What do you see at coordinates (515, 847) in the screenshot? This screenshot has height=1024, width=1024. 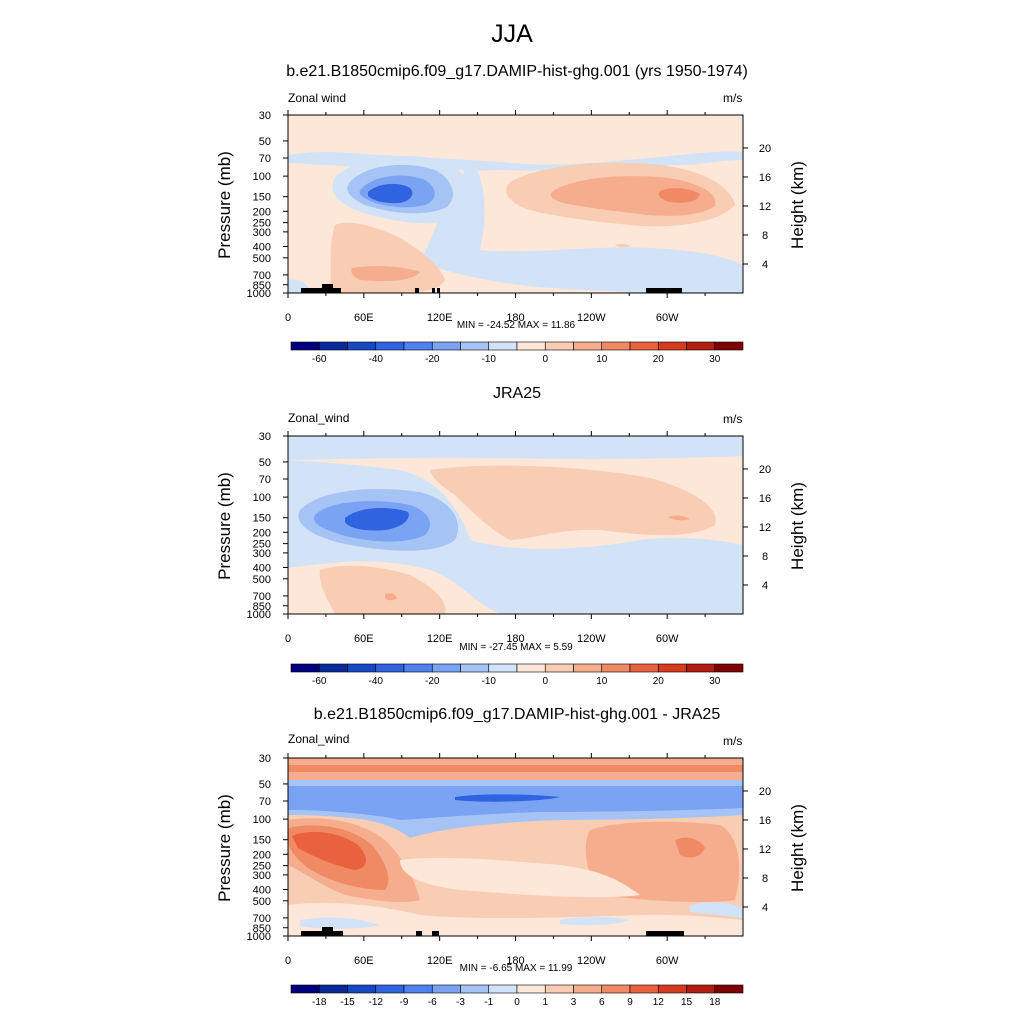 I see `panel-3-contour-field` at bounding box center [515, 847].